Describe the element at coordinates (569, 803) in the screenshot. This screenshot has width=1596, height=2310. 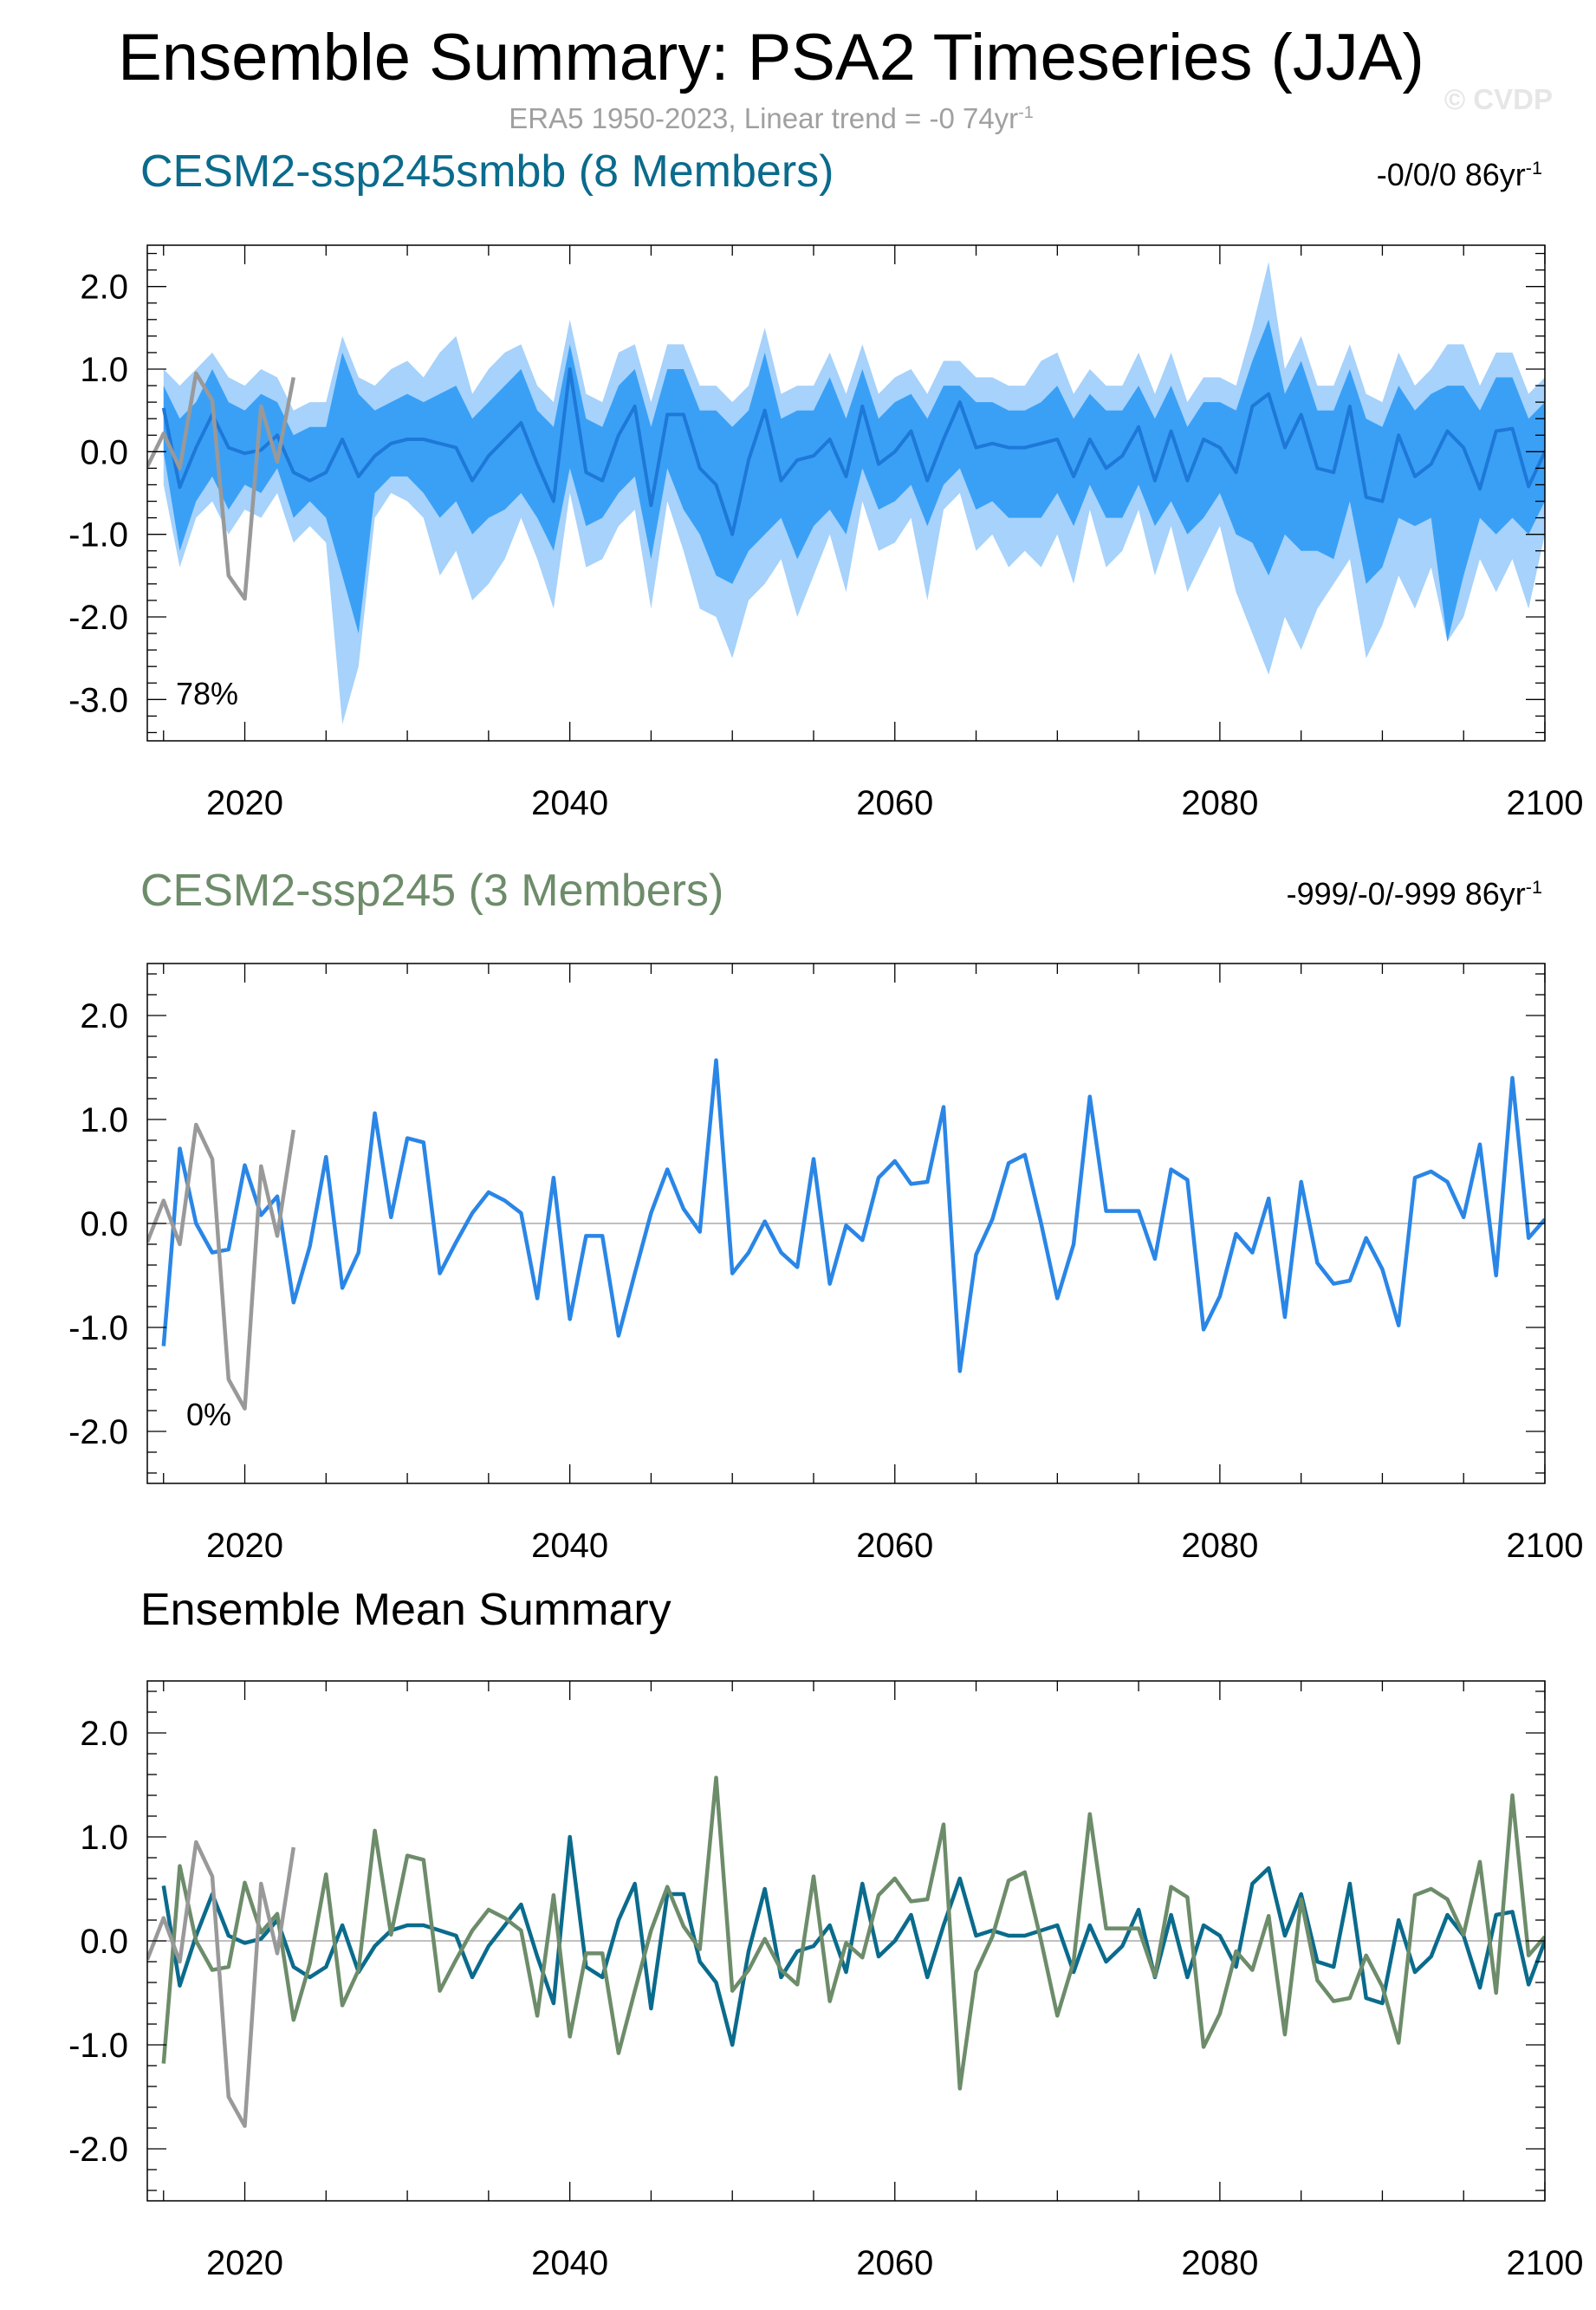
I see `panel-1-xtick-label: 2040` at that location.